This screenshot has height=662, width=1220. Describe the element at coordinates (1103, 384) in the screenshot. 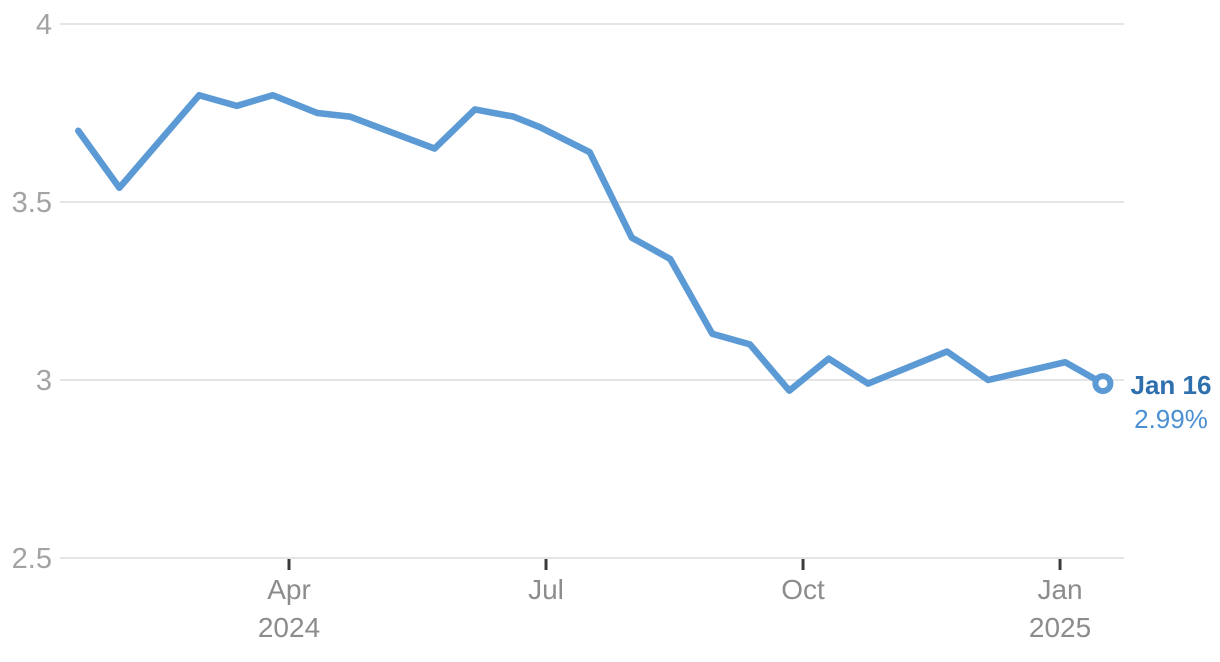

I see `last-point-marker` at that location.